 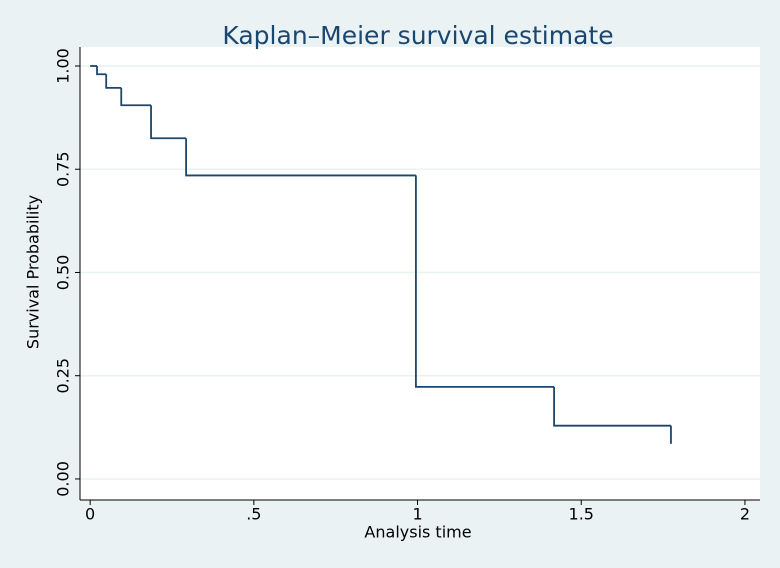 I want to click on y-axis-label: Survival Probability, so click(x=33, y=272).